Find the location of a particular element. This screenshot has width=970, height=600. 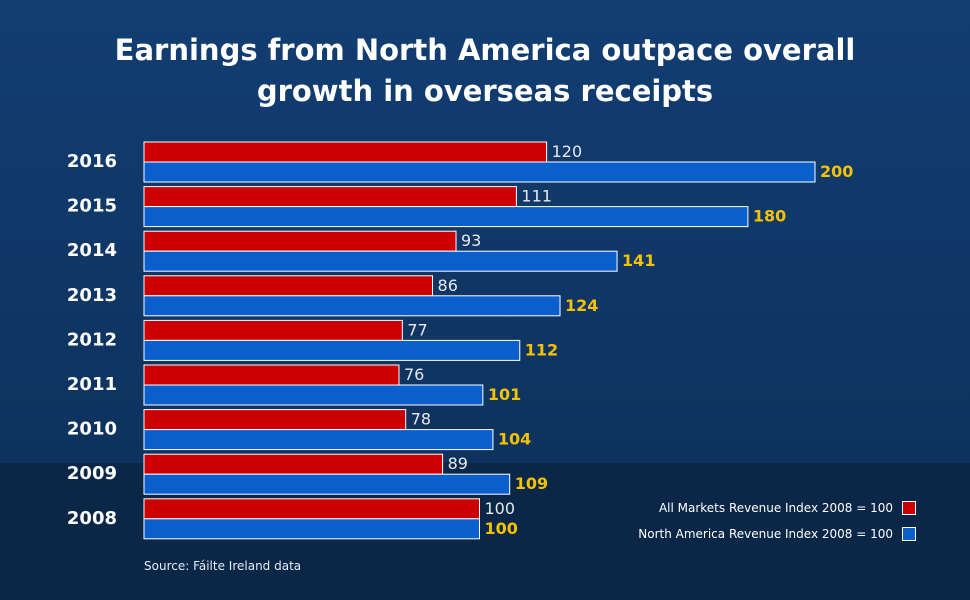

bar-all-markets-2012 is located at coordinates (273, 330).